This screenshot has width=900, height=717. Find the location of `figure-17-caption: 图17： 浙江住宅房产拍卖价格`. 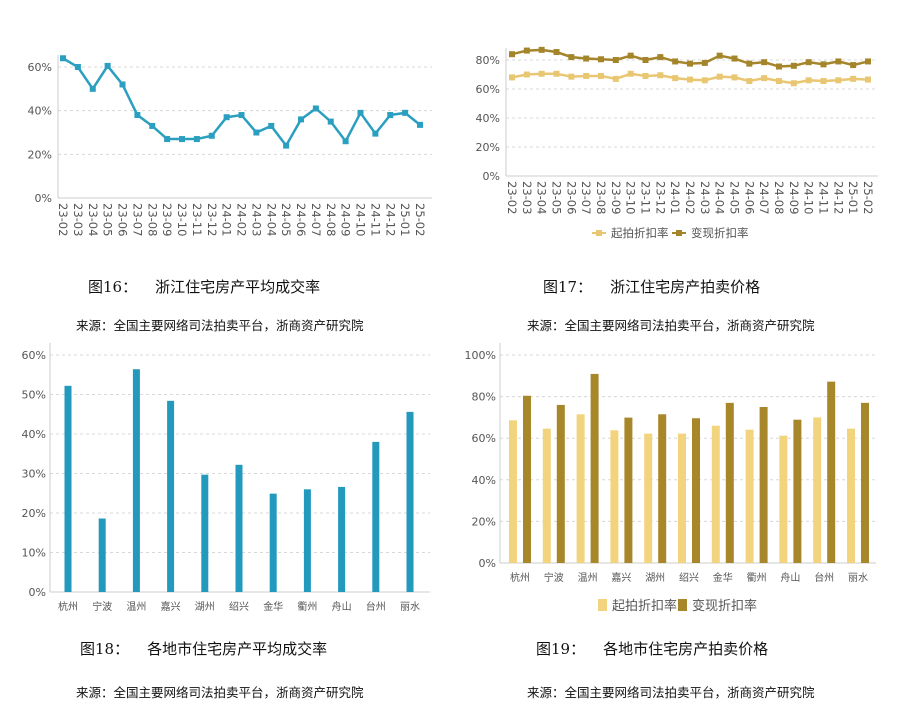

figure-17-caption: 图17： 浙江住宅房产拍卖价格 is located at coordinates (651, 286).